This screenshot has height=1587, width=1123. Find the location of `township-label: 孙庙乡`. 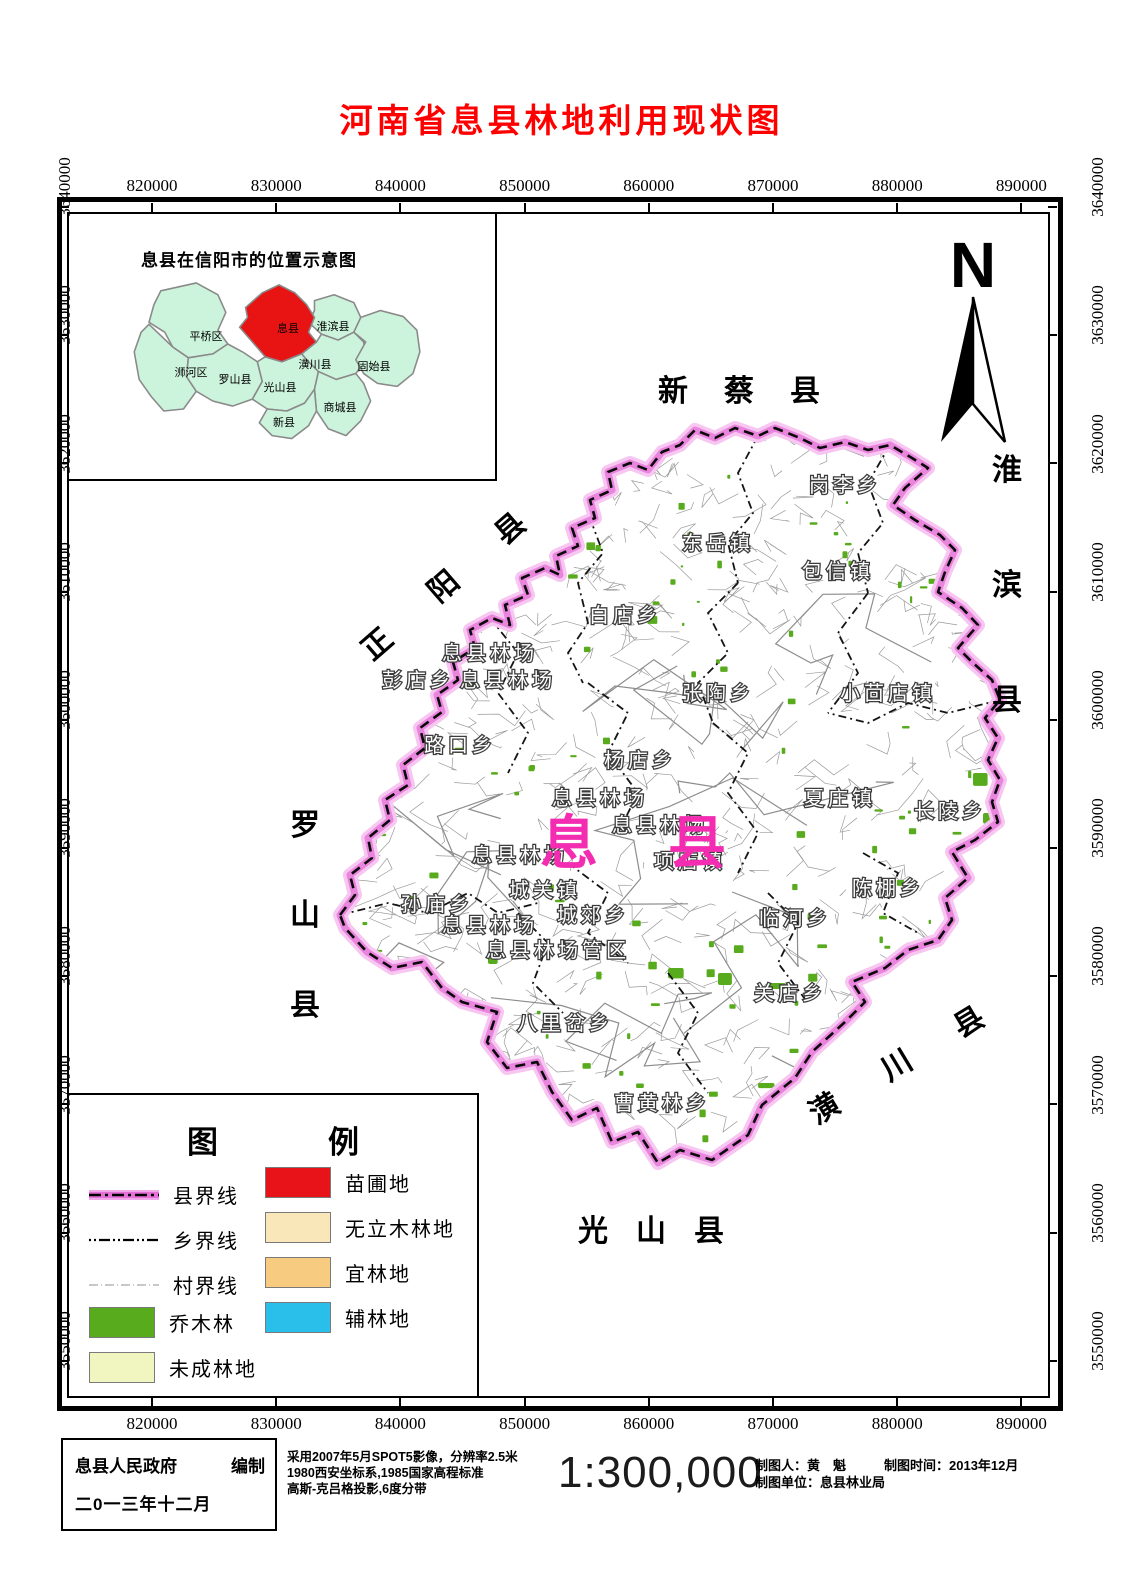

township-label: 孙庙乡 is located at coordinates (437, 904).